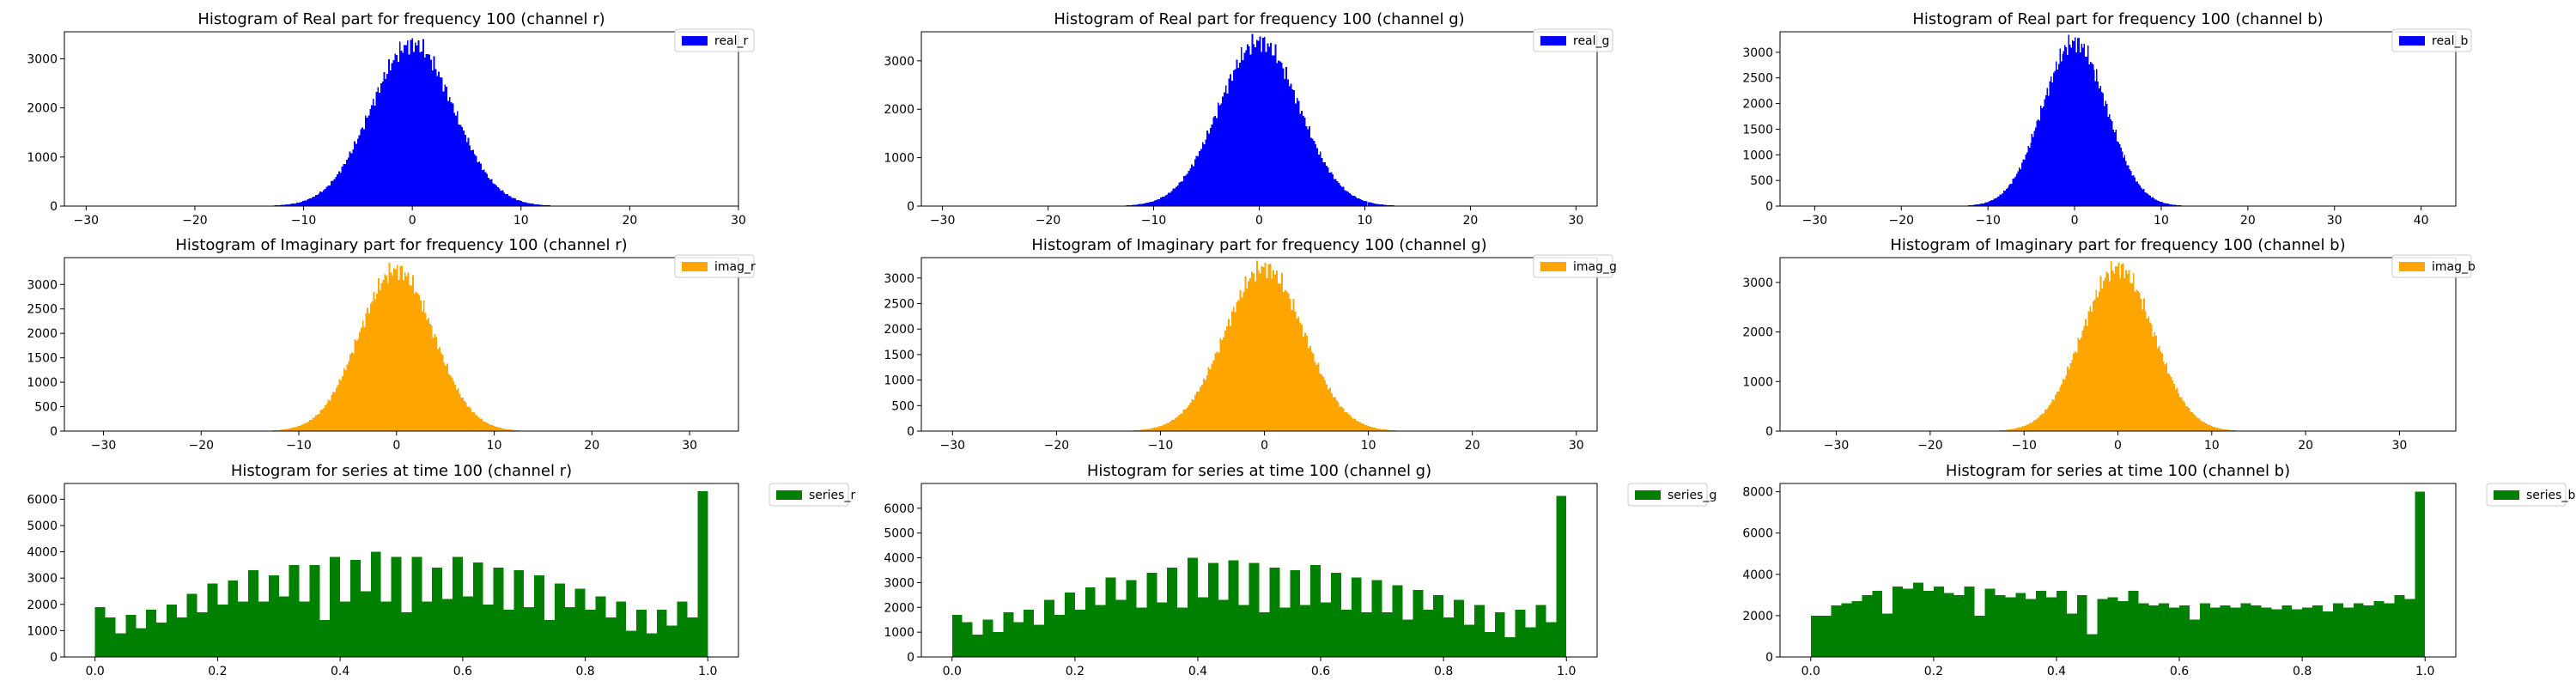  I want to click on y-tick-label: 2000, so click(42, 605).